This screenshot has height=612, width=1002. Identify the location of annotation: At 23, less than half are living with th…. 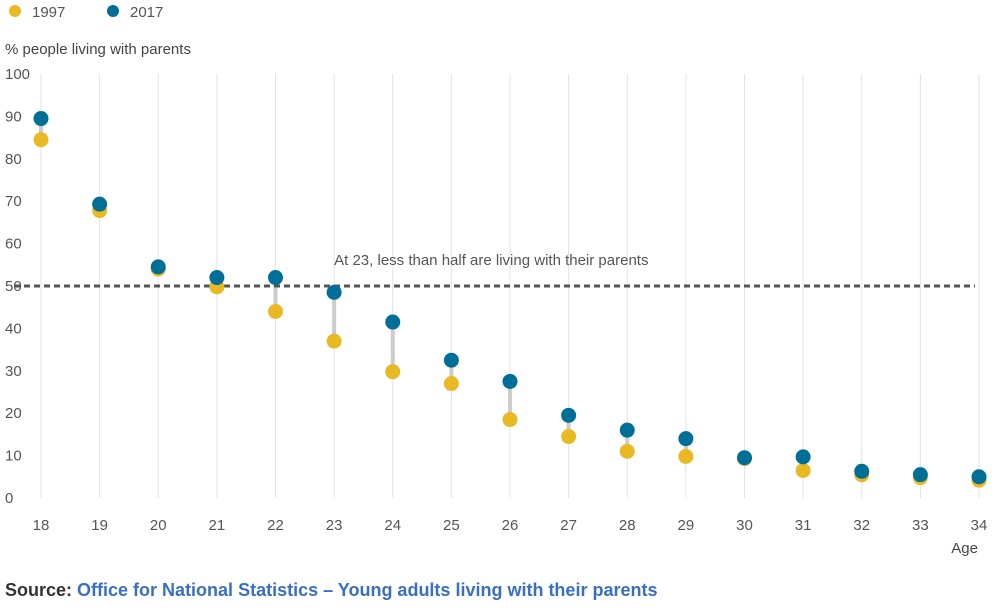
(491, 260).